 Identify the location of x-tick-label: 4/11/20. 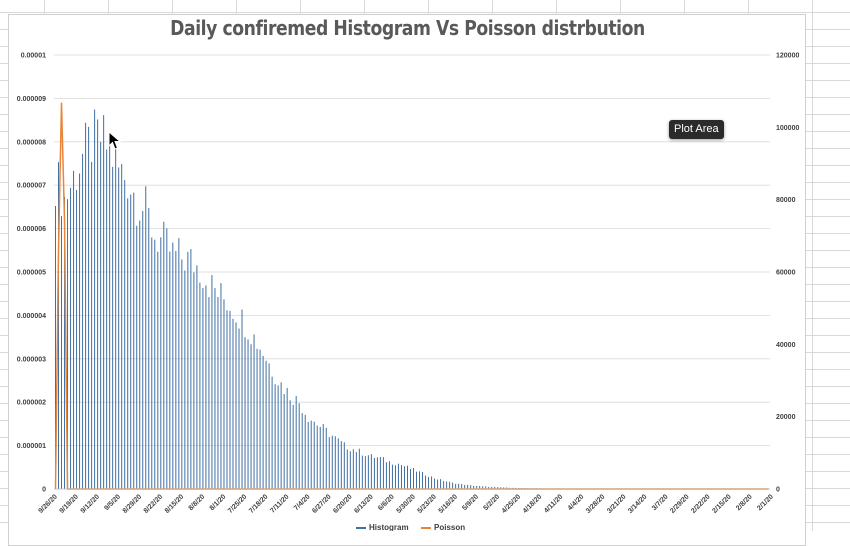
(553, 503).